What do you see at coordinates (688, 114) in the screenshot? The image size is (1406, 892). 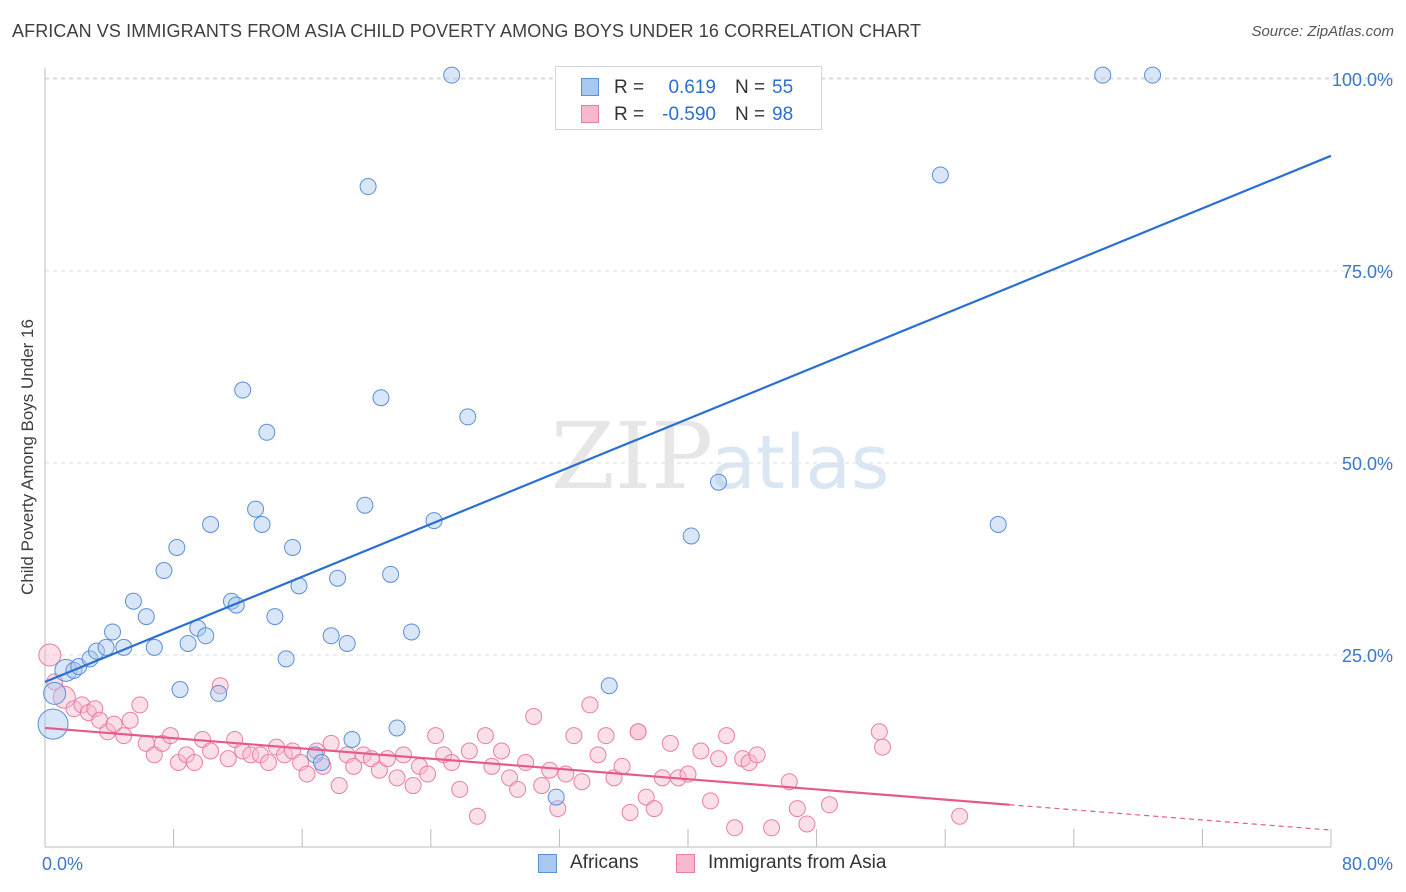 I see `legend-row-immigrants-from-asia: R = -0.590 N = 98` at bounding box center [688, 114].